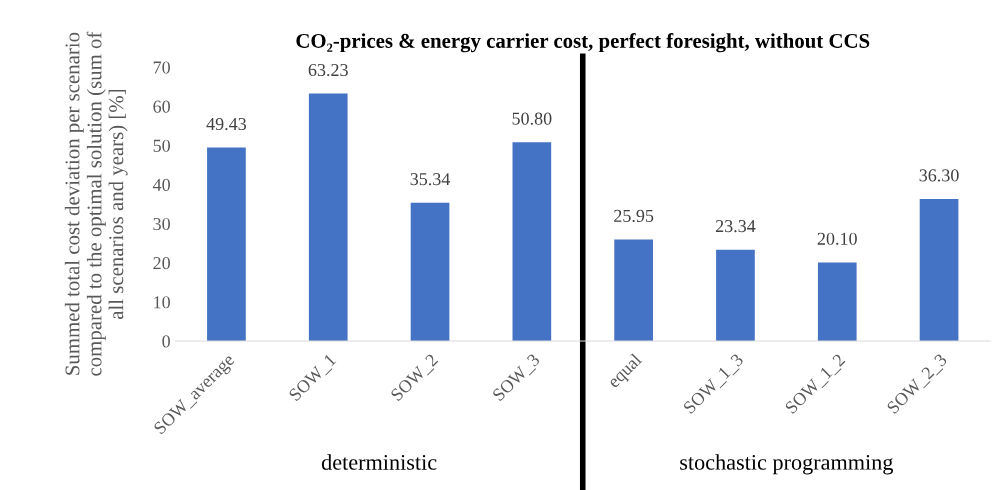  Describe the element at coordinates (735, 226) in the screenshot. I see `data-label: 23.34` at that location.